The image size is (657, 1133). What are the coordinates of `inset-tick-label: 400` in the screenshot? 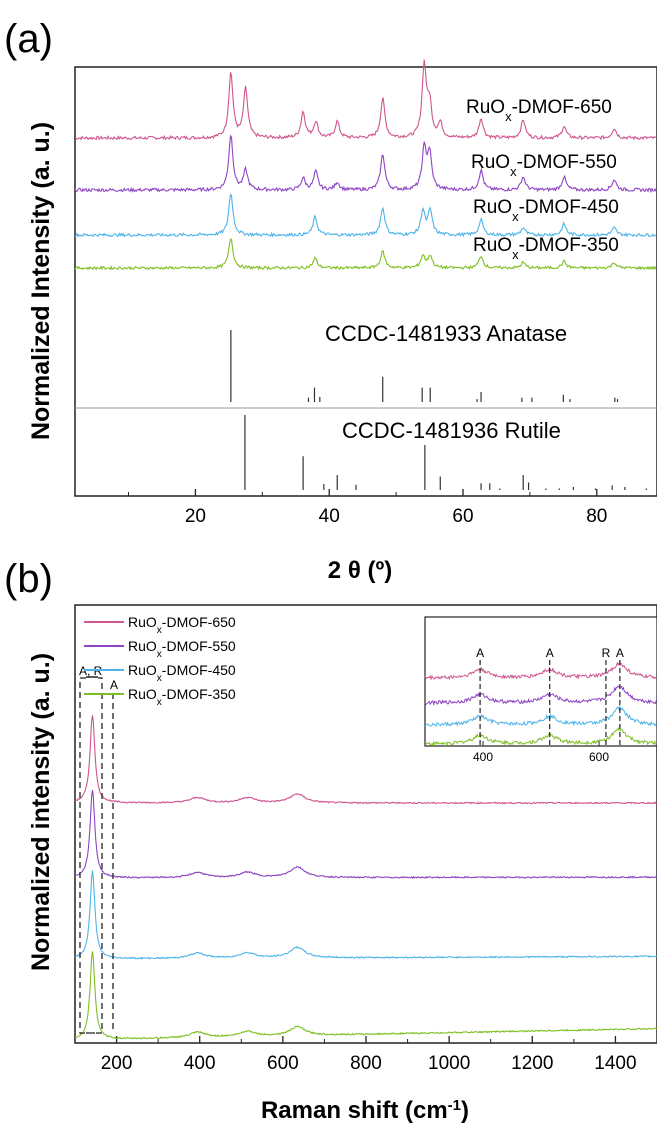 It's located at (483, 757).